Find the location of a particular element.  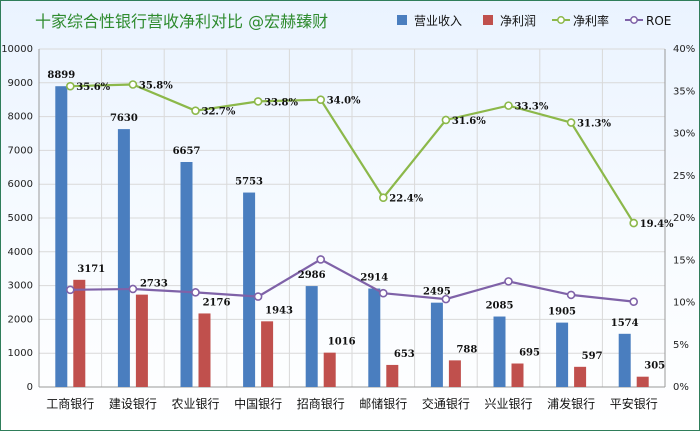

bar-revenue-label: 2085 is located at coordinates (500, 306).